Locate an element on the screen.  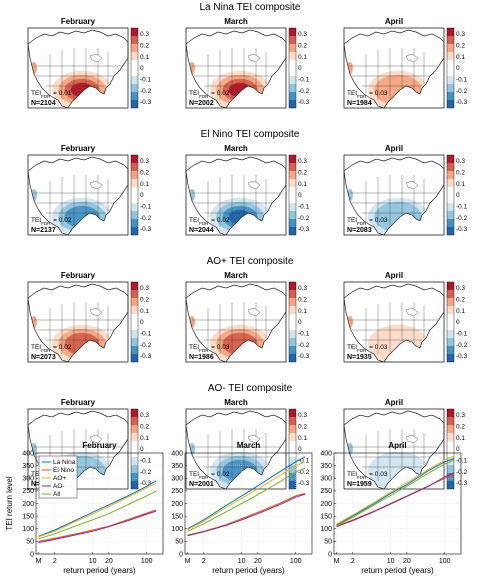
y-tick-label: 0 is located at coordinates (181, 554).